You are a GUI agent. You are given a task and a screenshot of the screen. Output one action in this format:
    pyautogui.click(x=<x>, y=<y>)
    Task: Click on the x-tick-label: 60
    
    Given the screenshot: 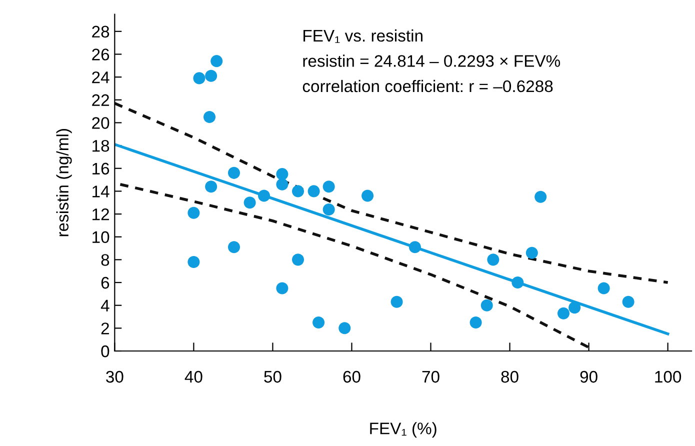 What is the action you would take?
    pyautogui.click(x=351, y=376)
    